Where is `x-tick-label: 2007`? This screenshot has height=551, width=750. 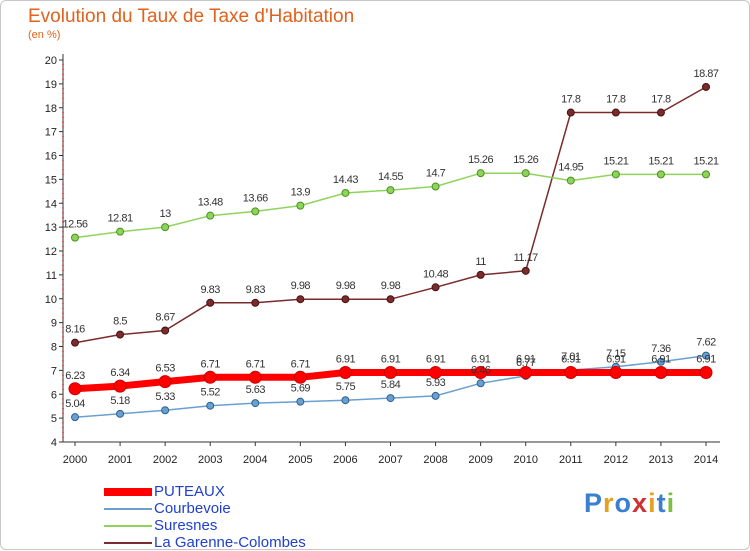
x-tick-label: 2007 is located at coordinates (390, 460).